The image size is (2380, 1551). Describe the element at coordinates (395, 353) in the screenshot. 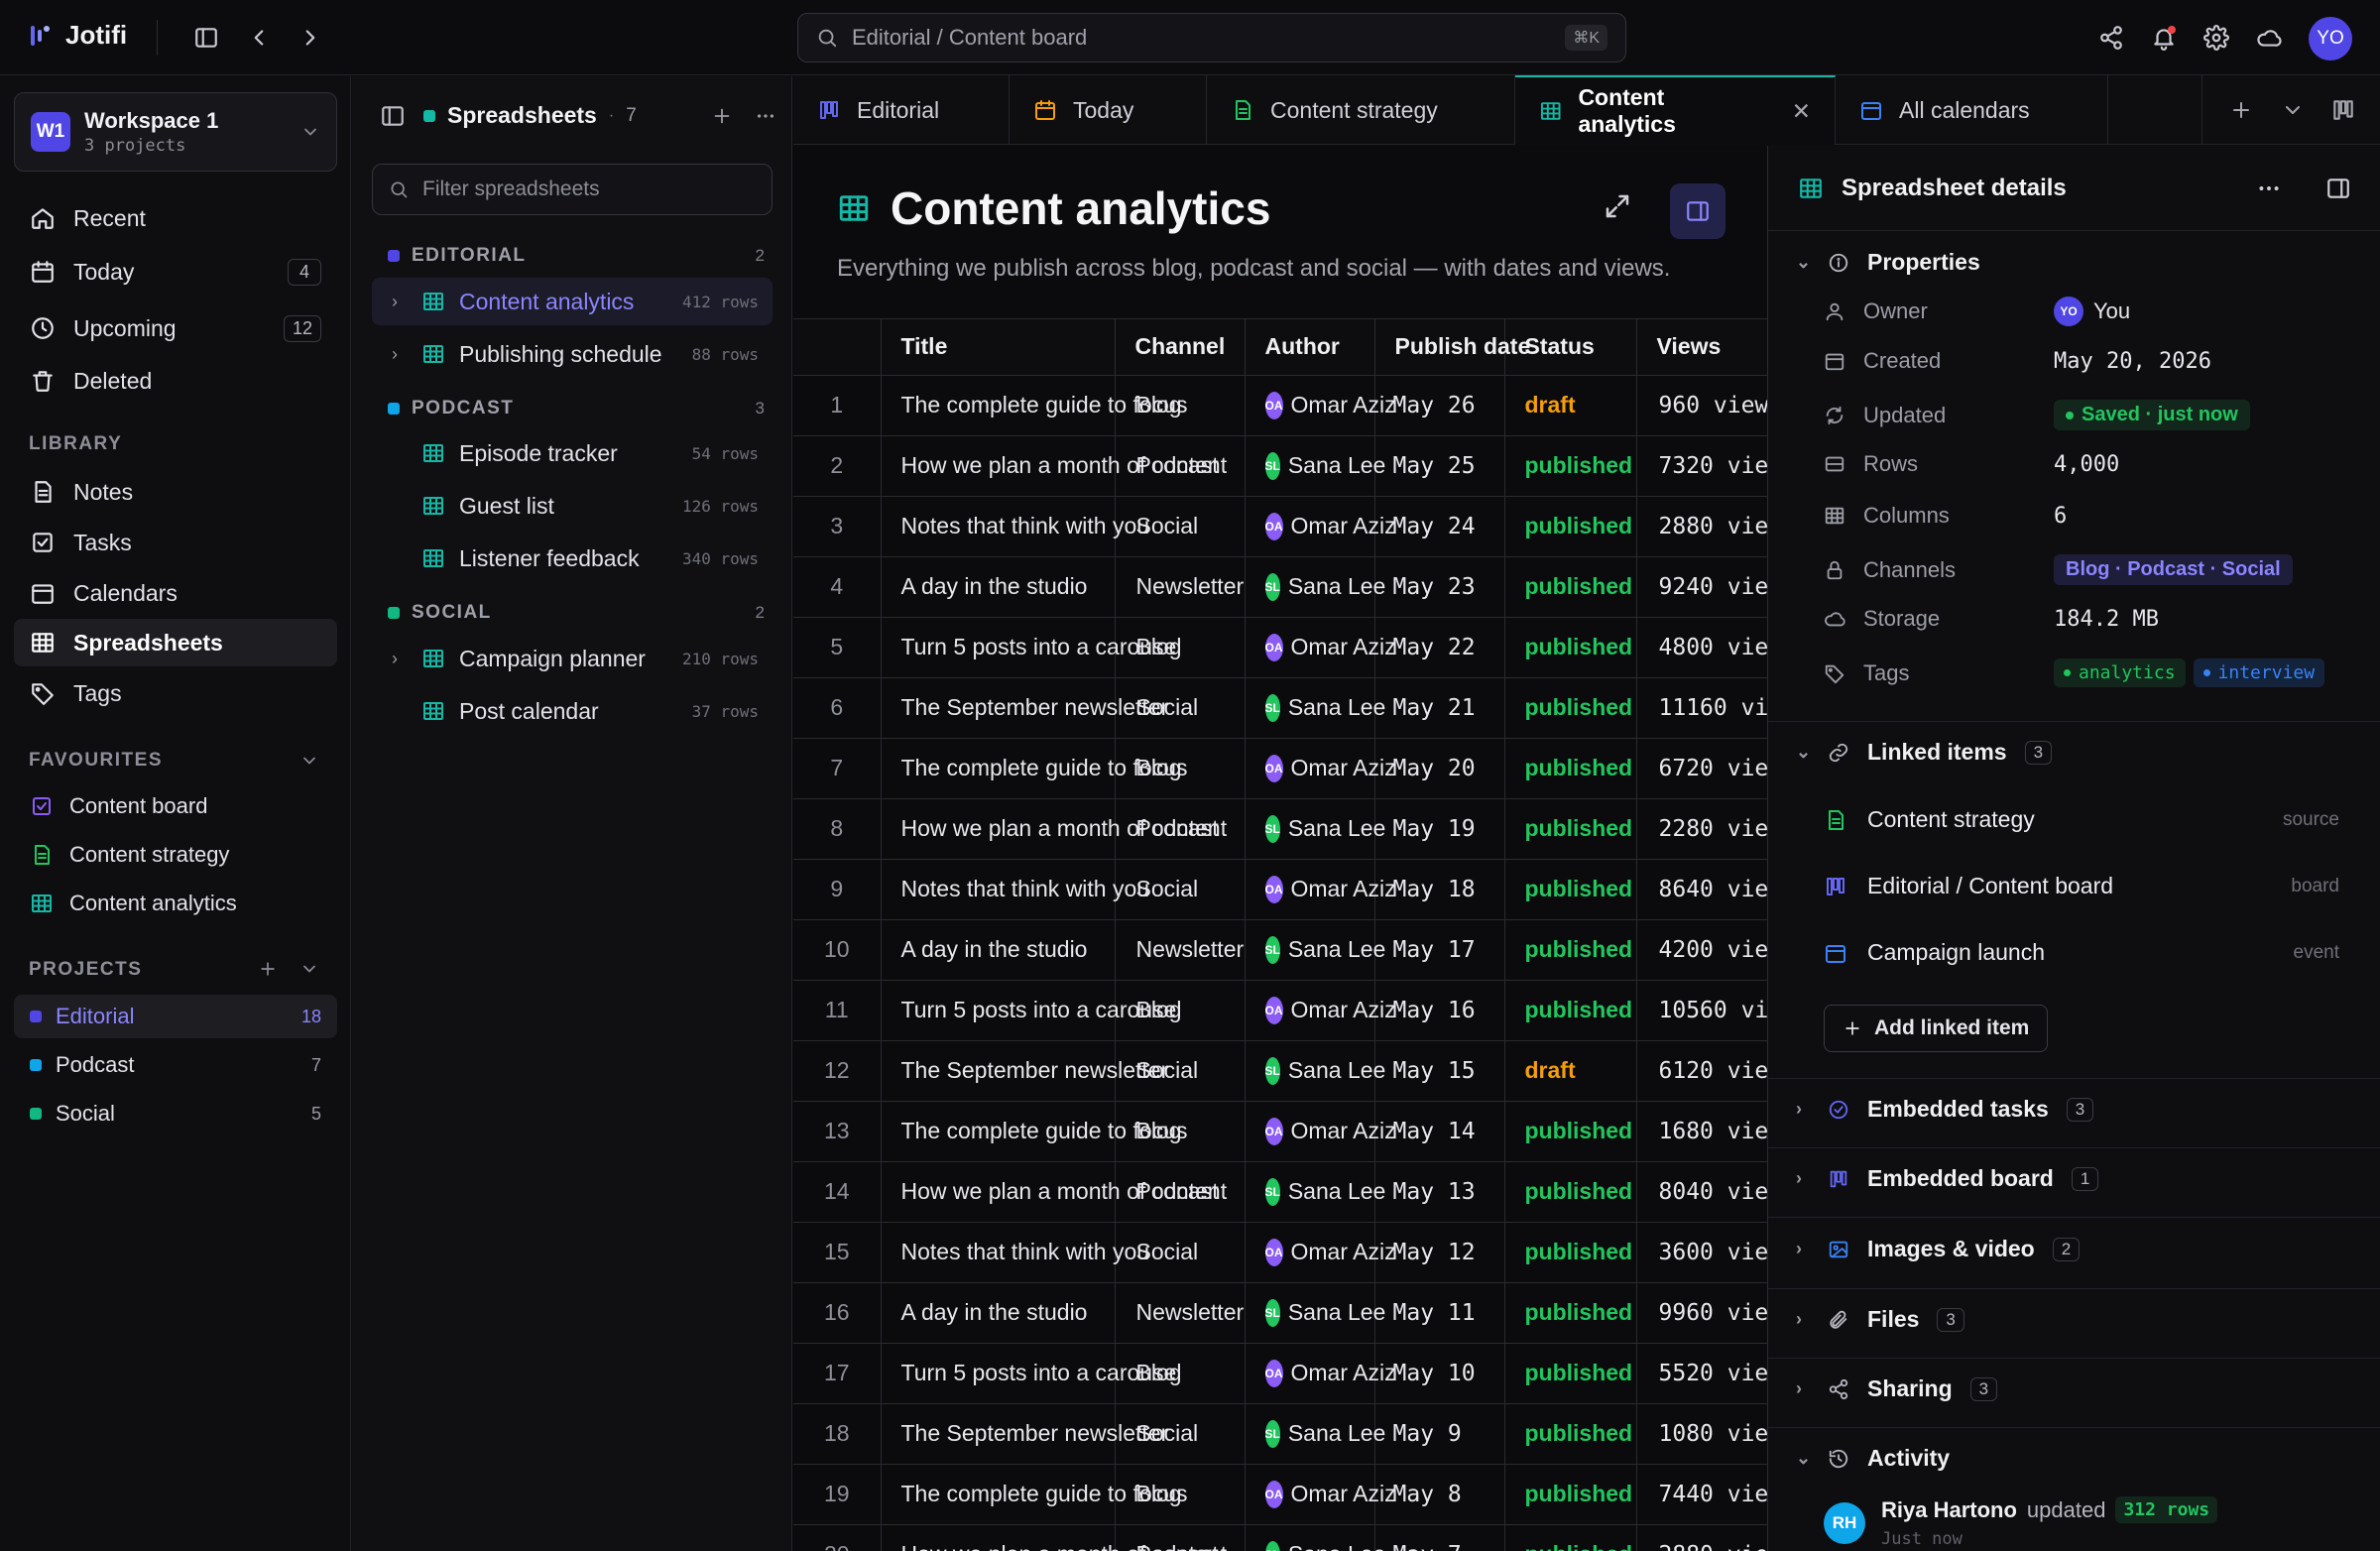

I see `chevron-right-icon: ›` at that location.